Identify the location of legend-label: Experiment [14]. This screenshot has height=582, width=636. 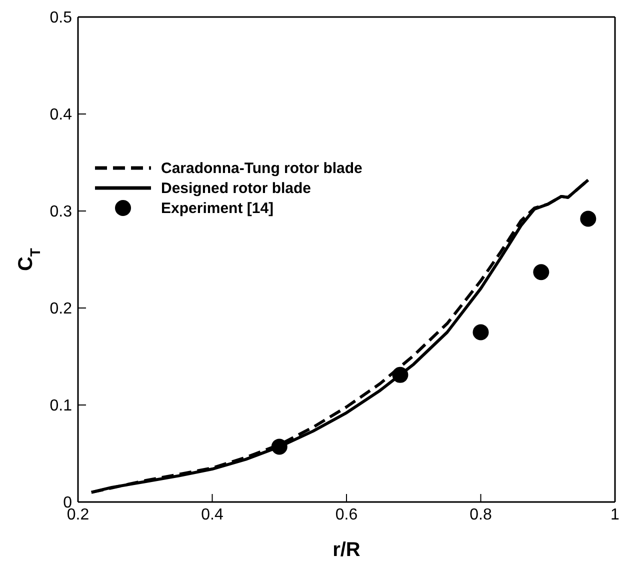
(217, 208).